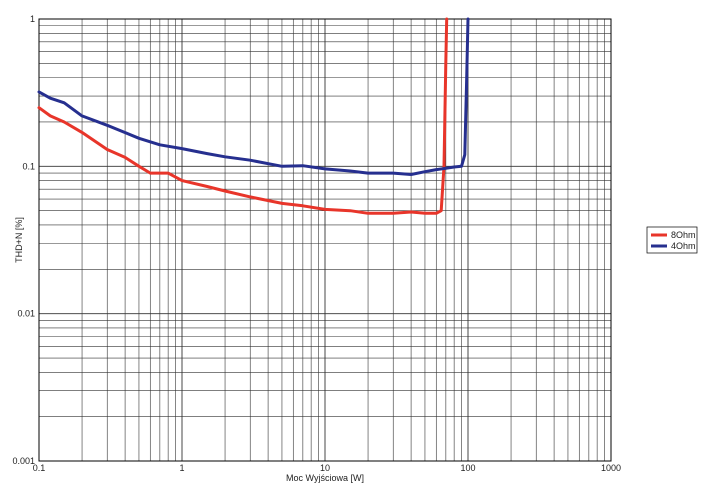  Describe the element at coordinates (683, 246) in the screenshot. I see `legend-label-4ohm: 4Ohm` at that location.